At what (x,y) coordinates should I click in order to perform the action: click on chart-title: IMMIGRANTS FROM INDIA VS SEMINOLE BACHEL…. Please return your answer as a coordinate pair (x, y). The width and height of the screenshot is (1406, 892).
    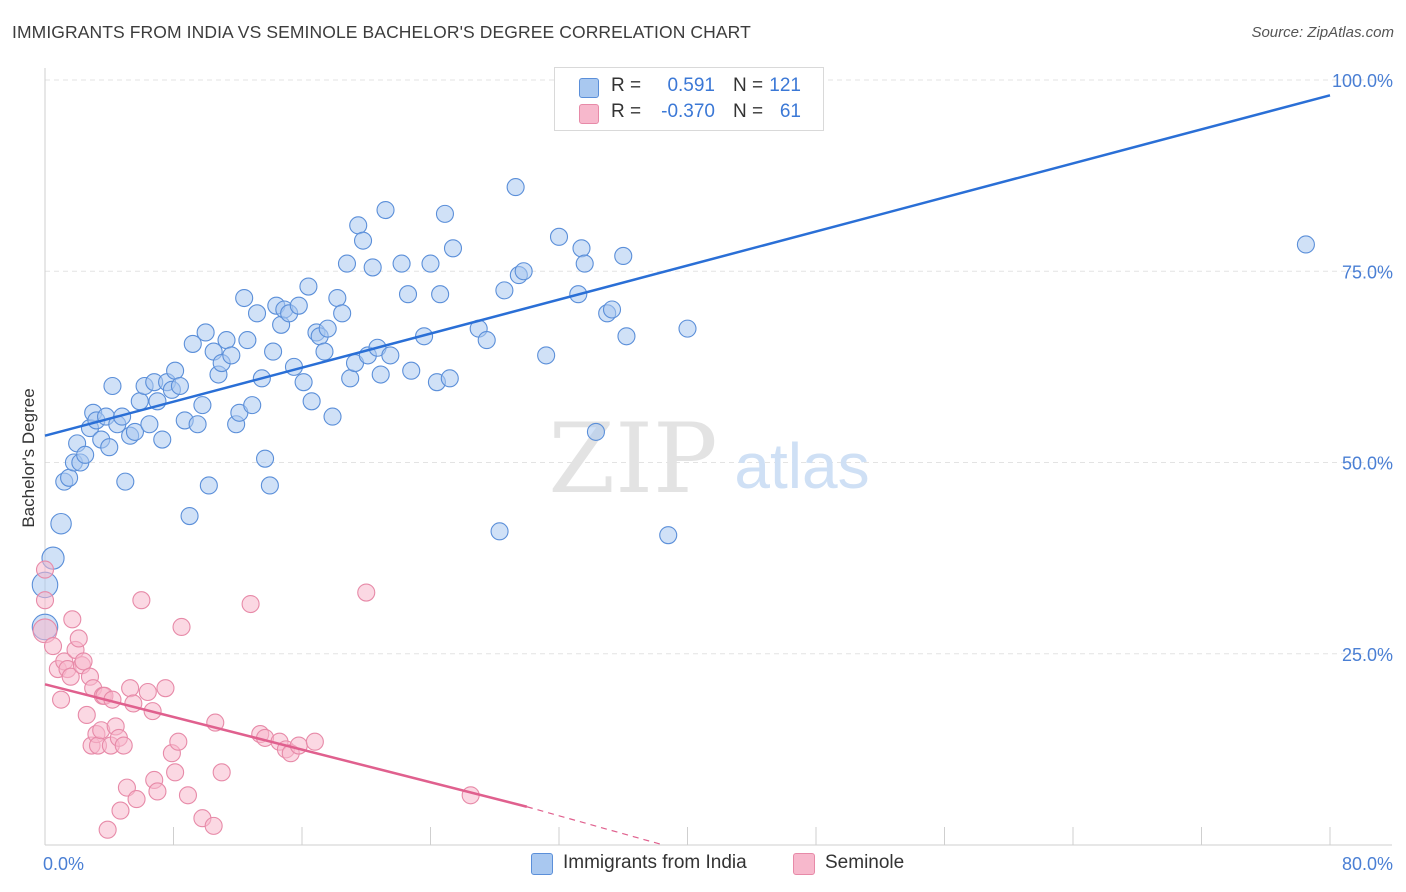
    Looking at the image, I should click on (381, 32).